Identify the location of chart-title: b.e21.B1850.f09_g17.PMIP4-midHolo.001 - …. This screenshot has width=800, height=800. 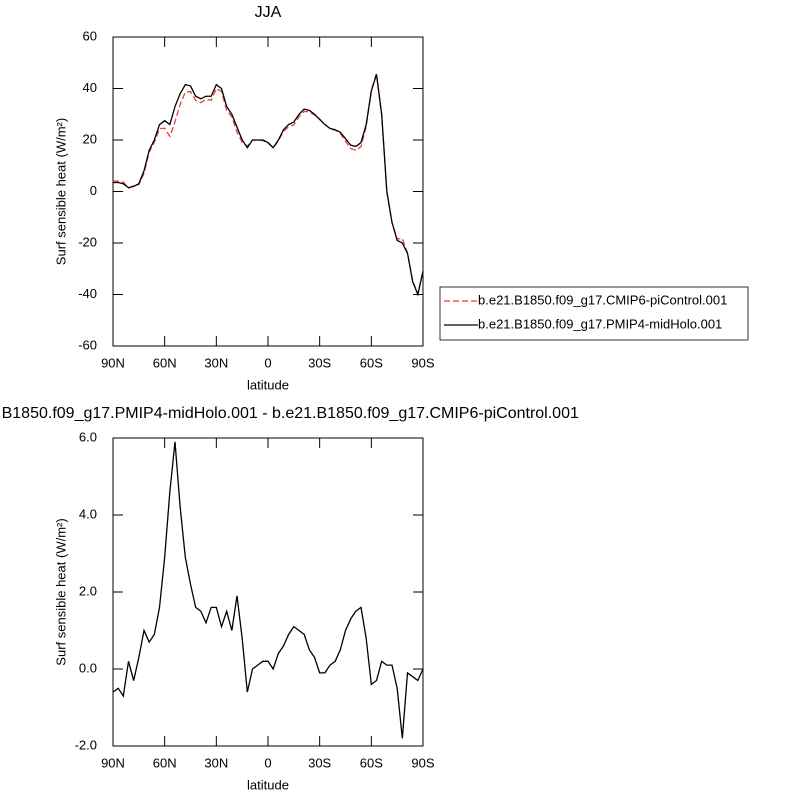
(289, 413).